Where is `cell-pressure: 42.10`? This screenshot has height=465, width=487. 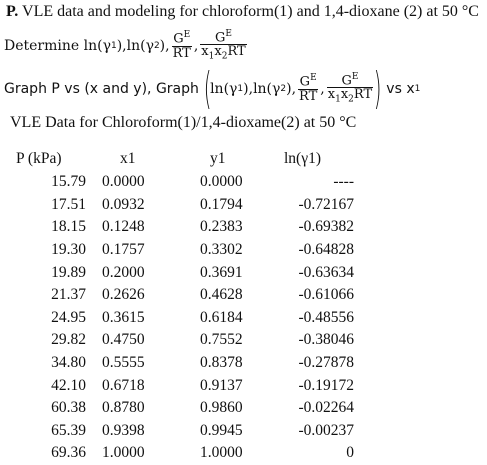 cell-pressure: 42.10 is located at coordinates (68, 385).